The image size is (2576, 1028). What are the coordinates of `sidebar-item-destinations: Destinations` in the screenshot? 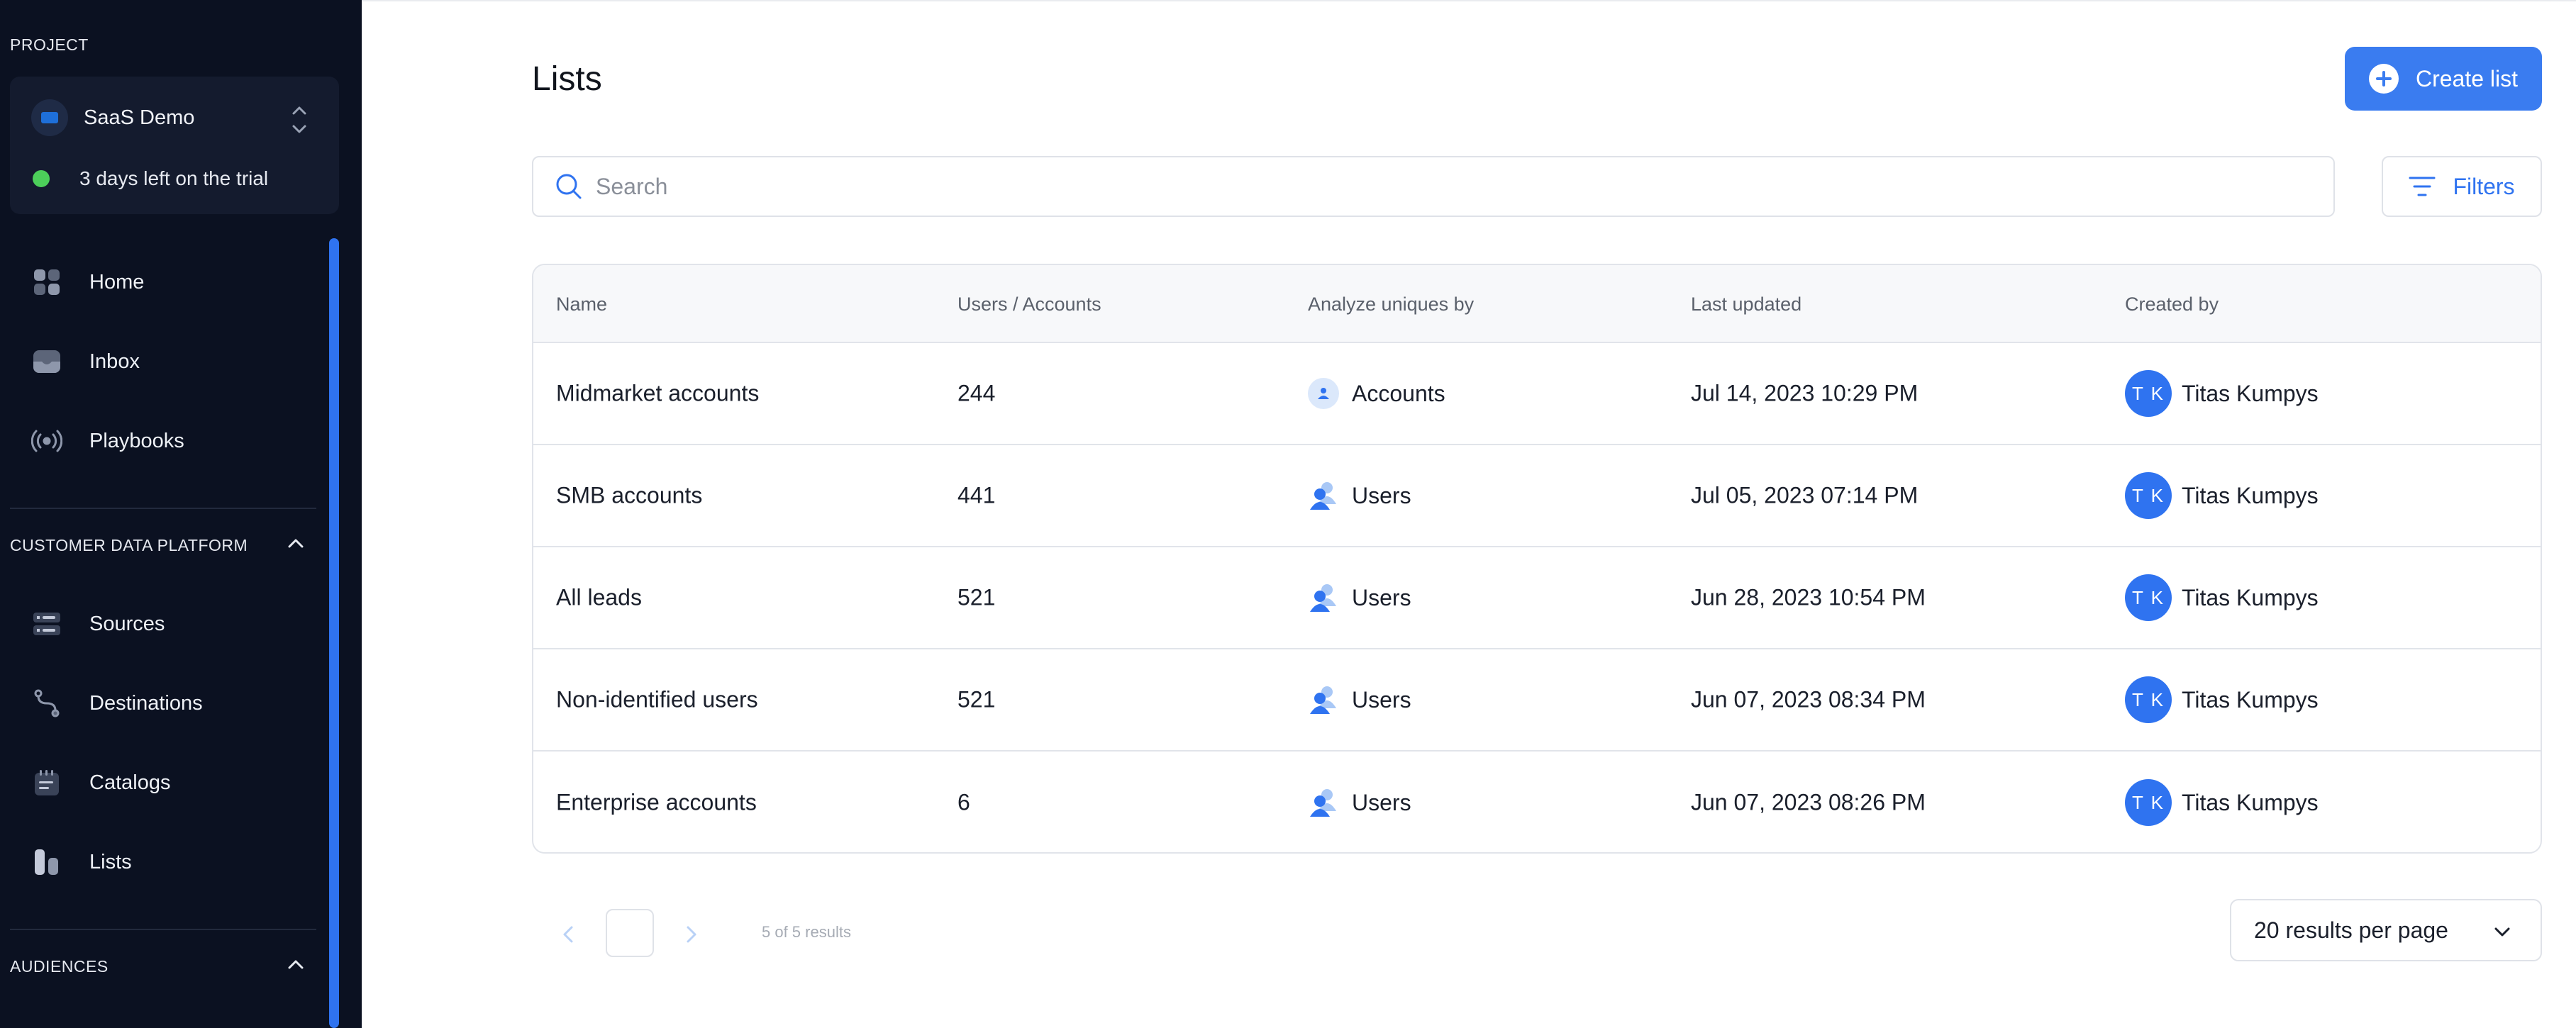 It's located at (117, 704).